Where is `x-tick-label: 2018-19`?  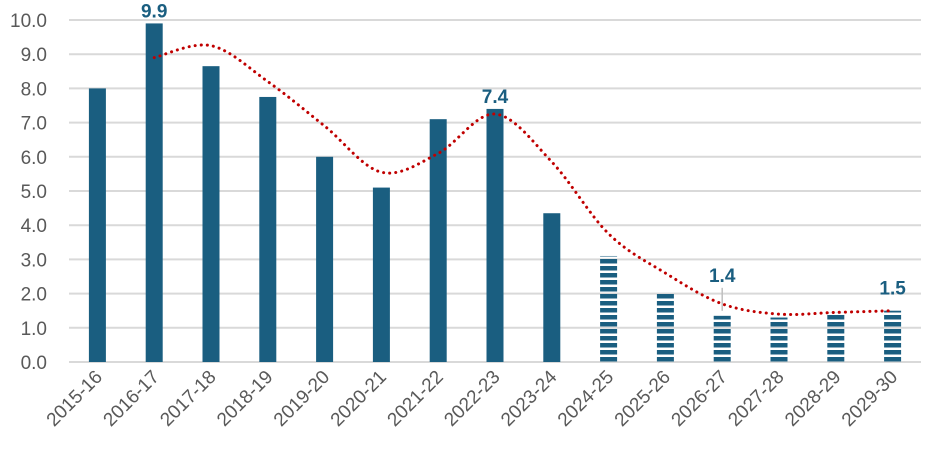
x-tick-label: 2018-19 is located at coordinates (245, 399).